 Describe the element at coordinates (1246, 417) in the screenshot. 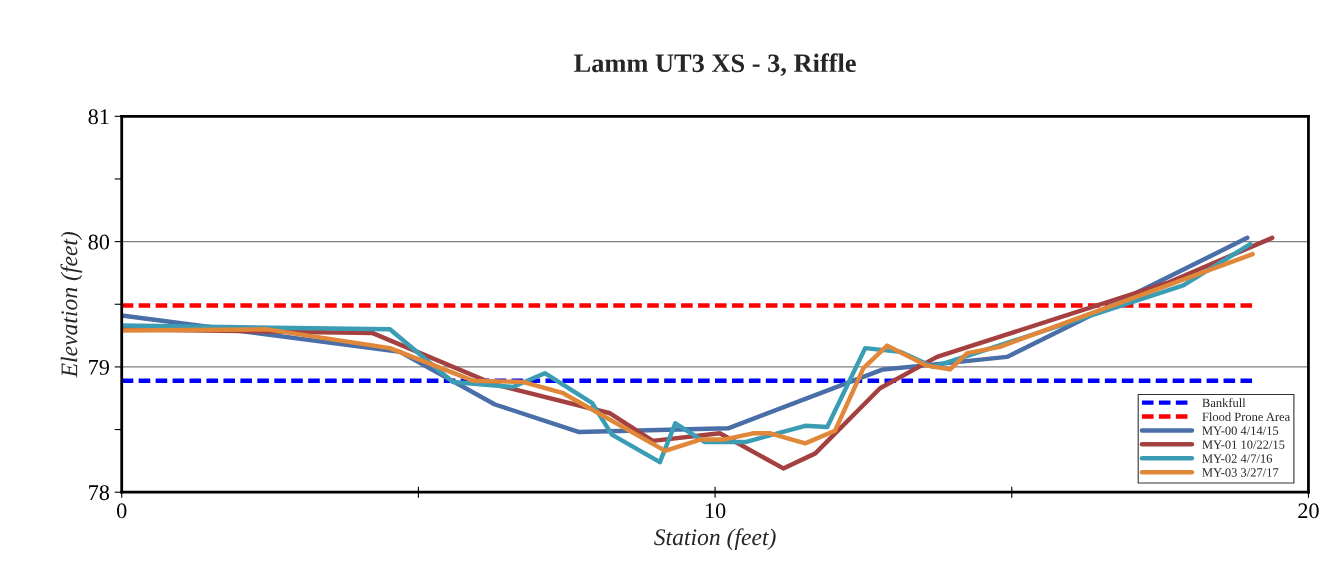

I see `legend-label: Flood Prone Area` at that location.